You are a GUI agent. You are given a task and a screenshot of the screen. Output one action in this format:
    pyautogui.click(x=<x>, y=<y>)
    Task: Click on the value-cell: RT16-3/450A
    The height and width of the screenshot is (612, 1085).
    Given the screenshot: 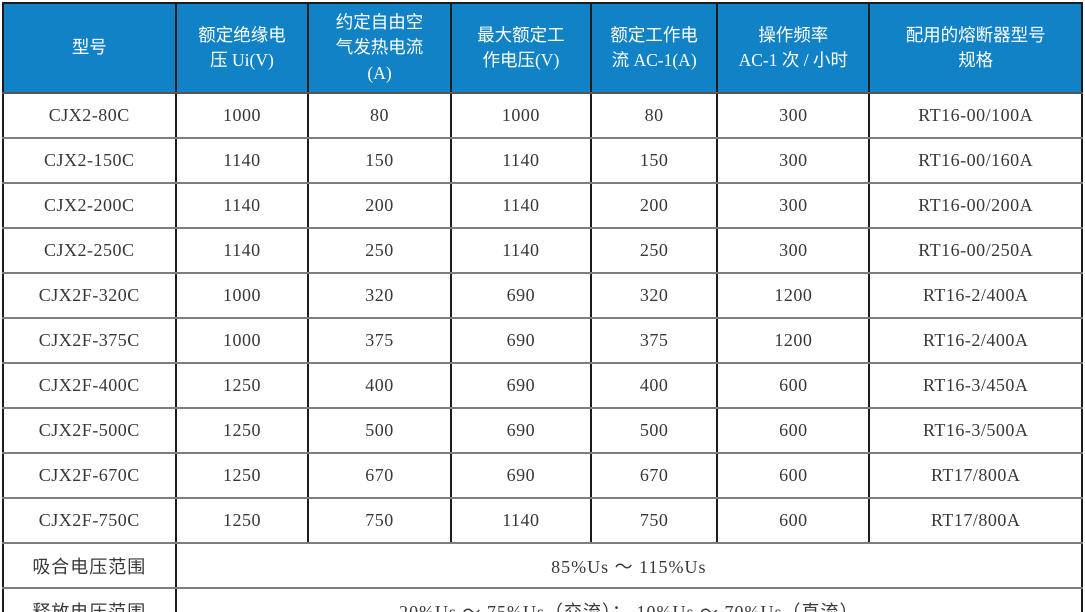 What is the action you would take?
    pyautogui.click(x=975, y=385)
    